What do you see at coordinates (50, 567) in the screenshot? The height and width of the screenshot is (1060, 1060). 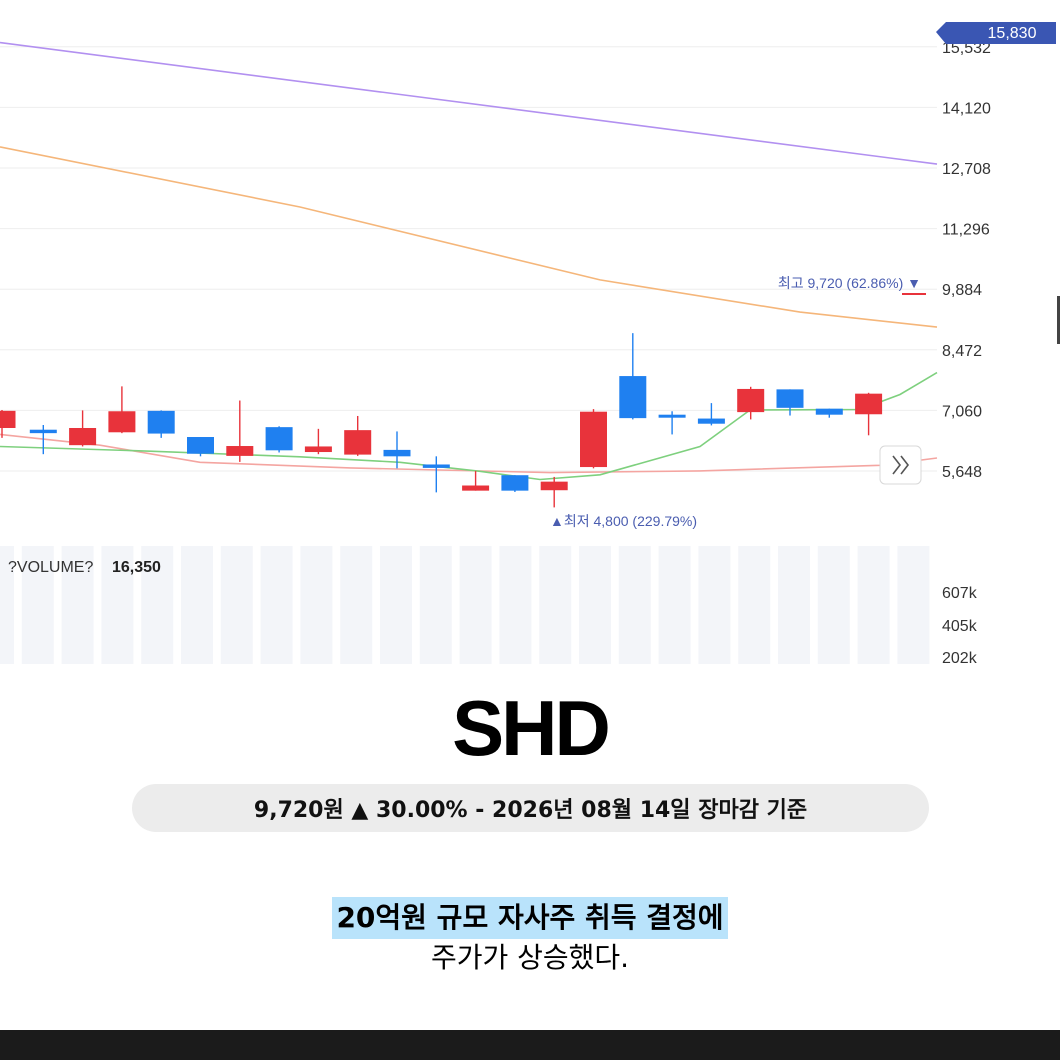 I see `volume-label: ?VOLUME?` at bounding box center [50, 567].